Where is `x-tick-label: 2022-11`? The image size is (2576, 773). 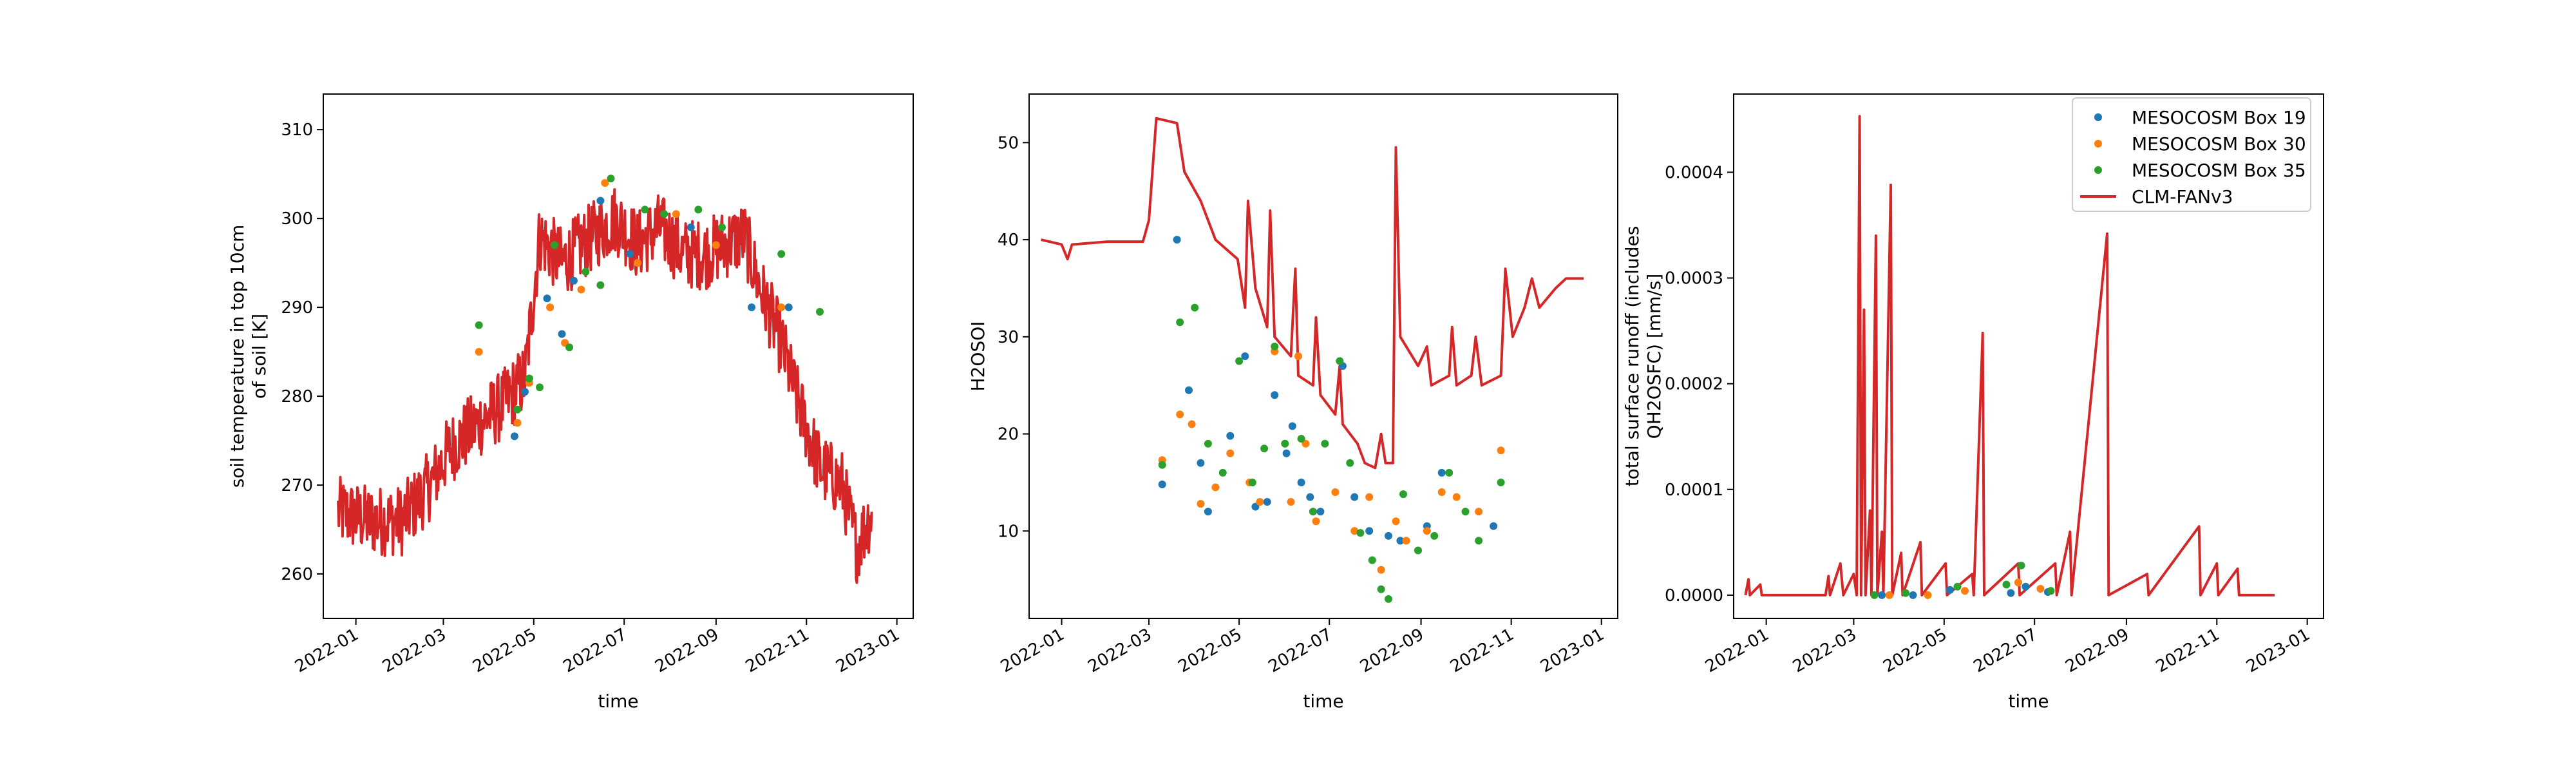 x-tick-label: 2022-11 is located at coordinates (2188, 650).